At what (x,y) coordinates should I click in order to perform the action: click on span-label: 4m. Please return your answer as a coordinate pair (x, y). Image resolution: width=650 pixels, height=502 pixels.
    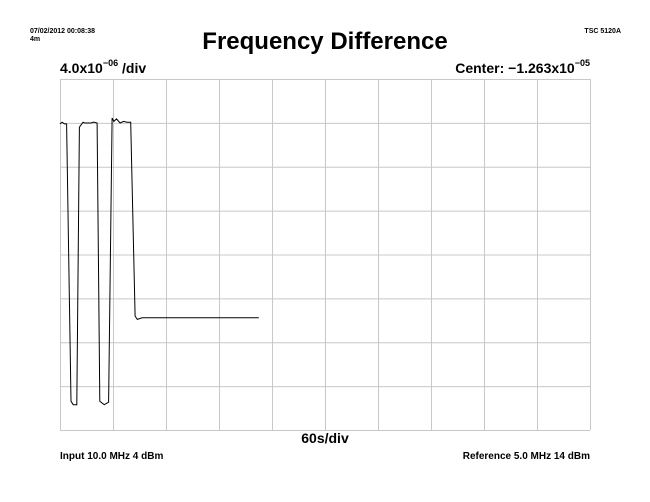
    Looking at the image, I should click on (35, 39).